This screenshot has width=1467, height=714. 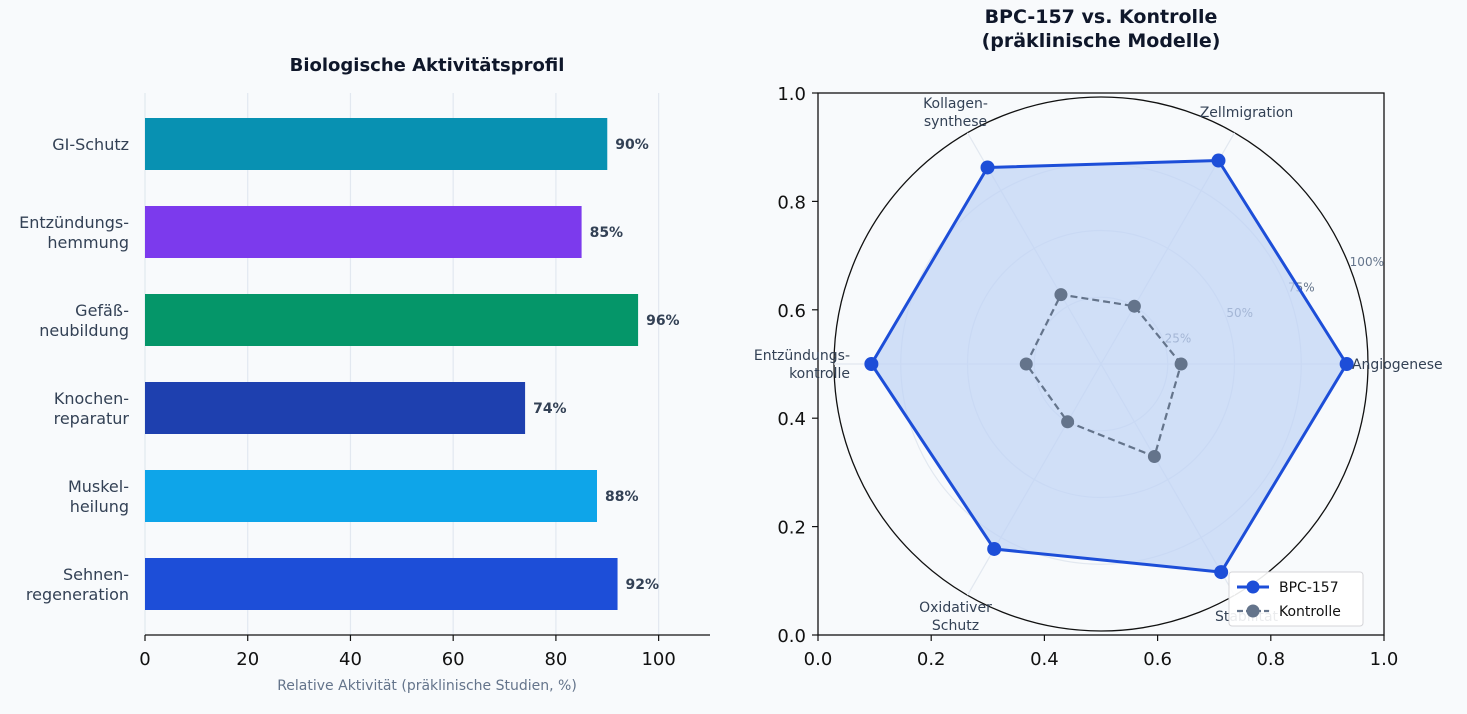 I want to click on radar-axis-label: Oxidativer Schutz, so click(x=955, y=617).